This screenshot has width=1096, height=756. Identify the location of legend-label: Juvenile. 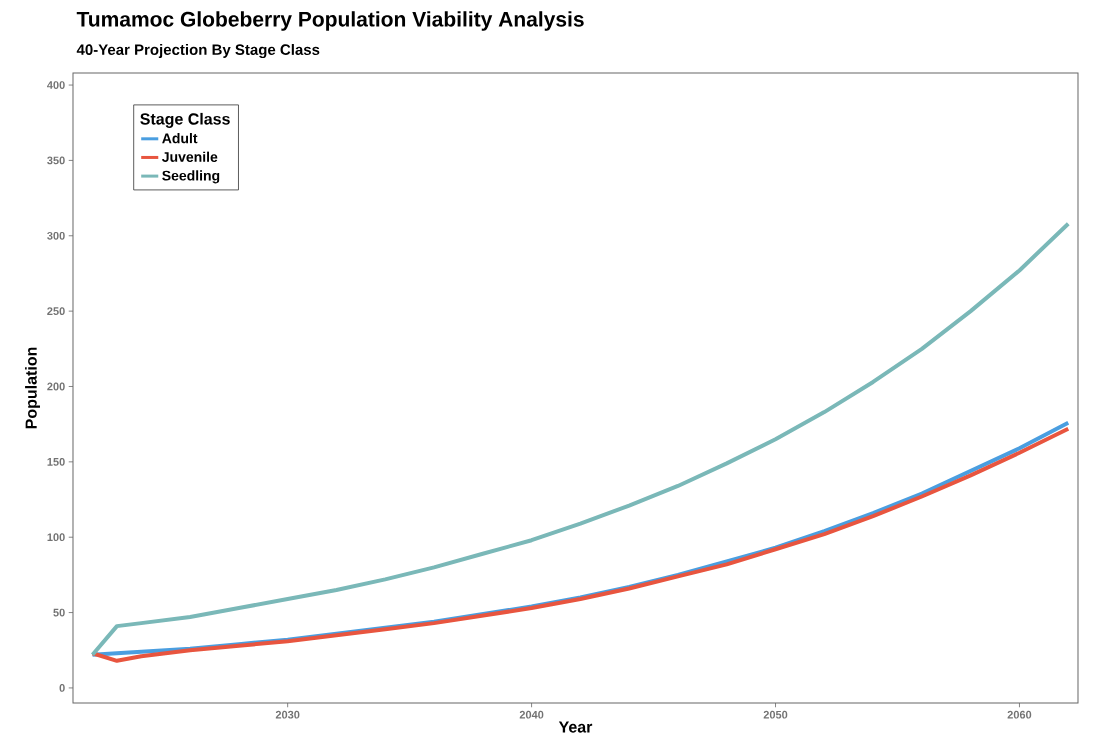
(189, 156).